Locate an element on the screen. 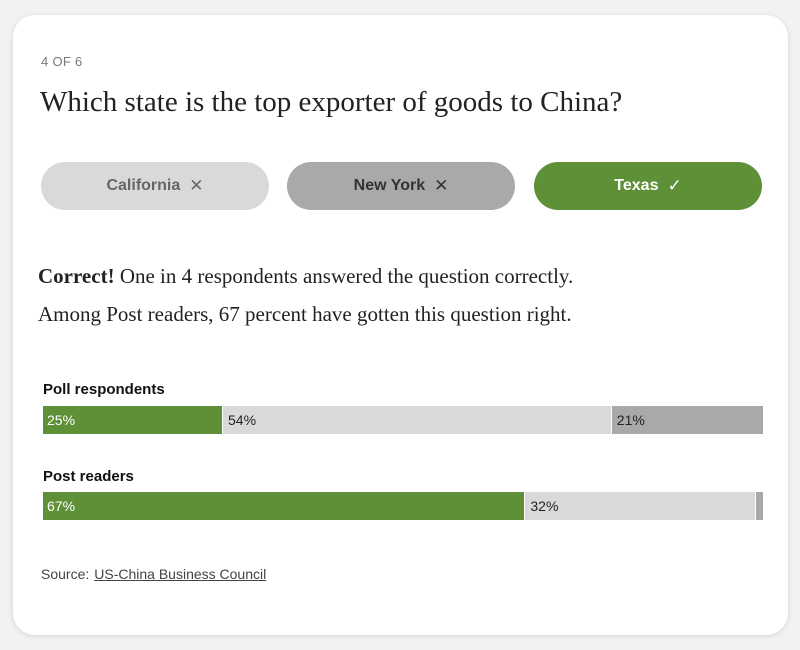 The width and height of the screenshot is (800, 650). answer-label: New York is located at coordinates (389, 185).